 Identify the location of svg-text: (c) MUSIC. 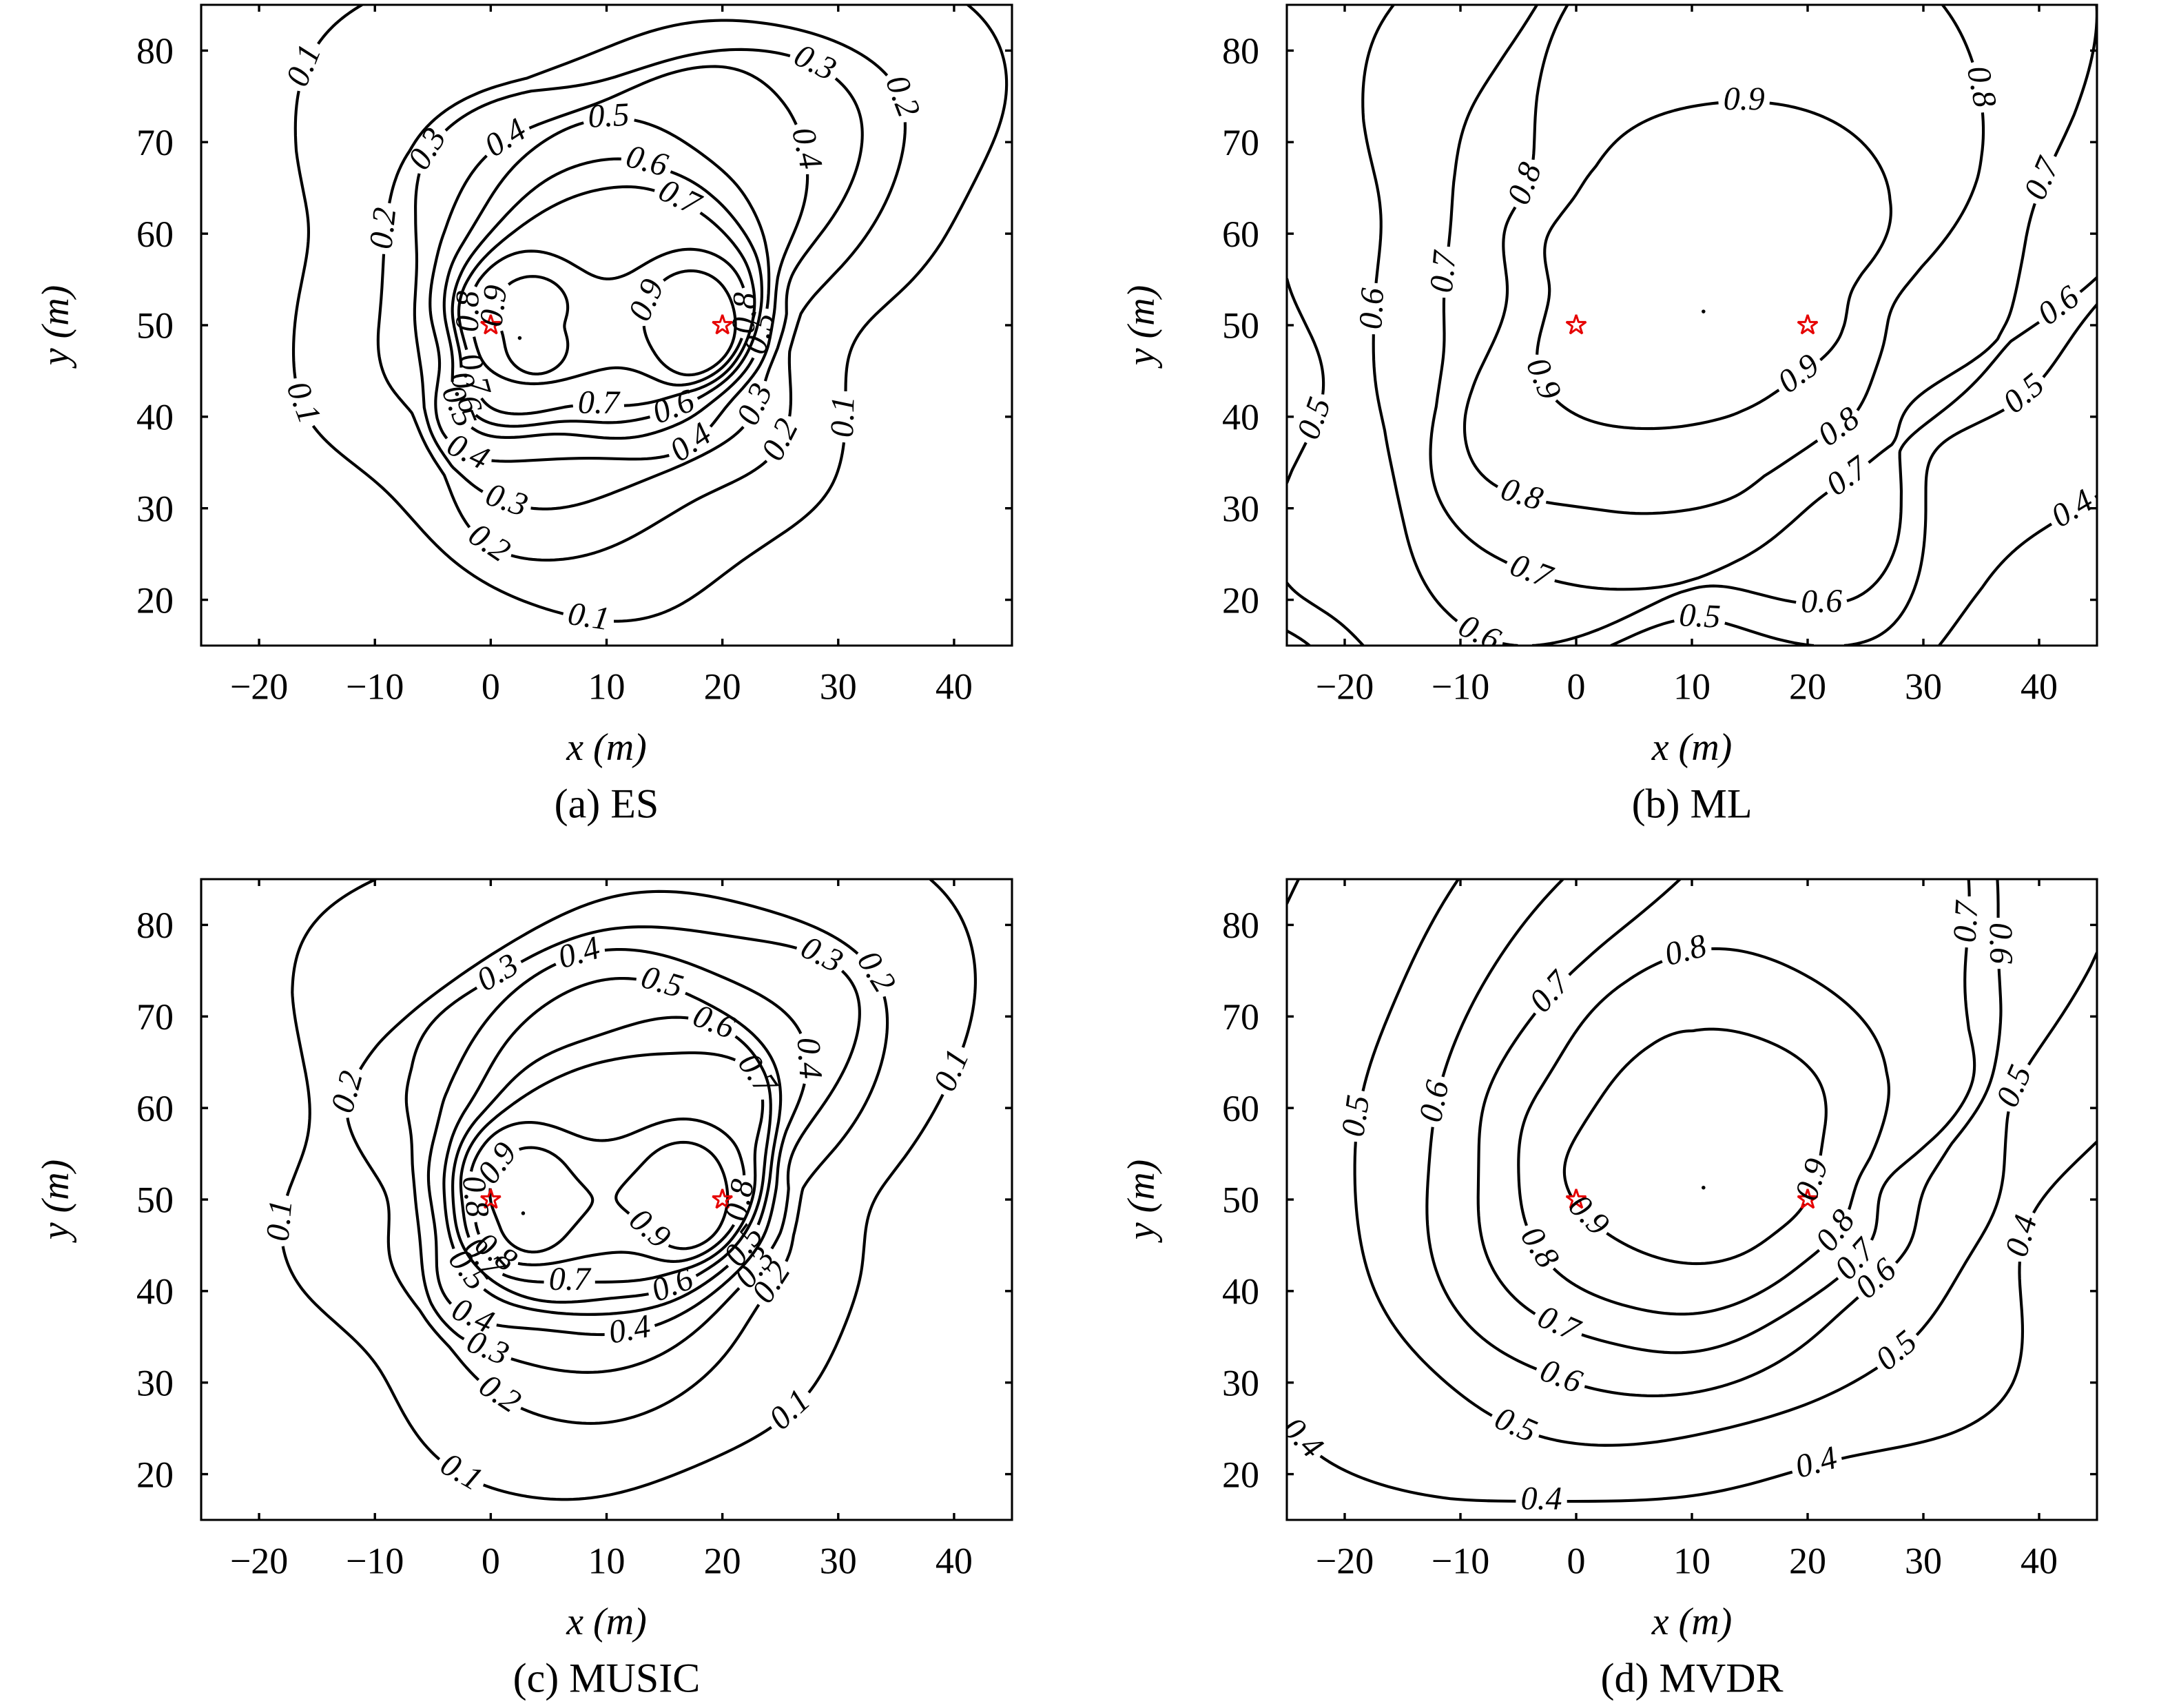
(607, 1677).